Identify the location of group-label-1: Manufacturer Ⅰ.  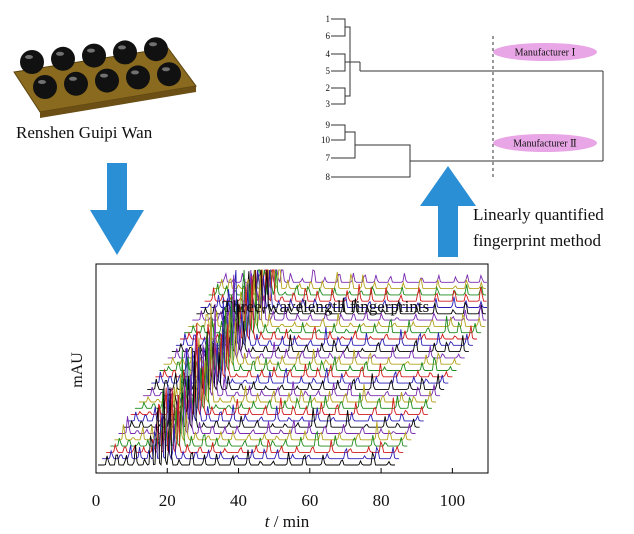
(545, 52).